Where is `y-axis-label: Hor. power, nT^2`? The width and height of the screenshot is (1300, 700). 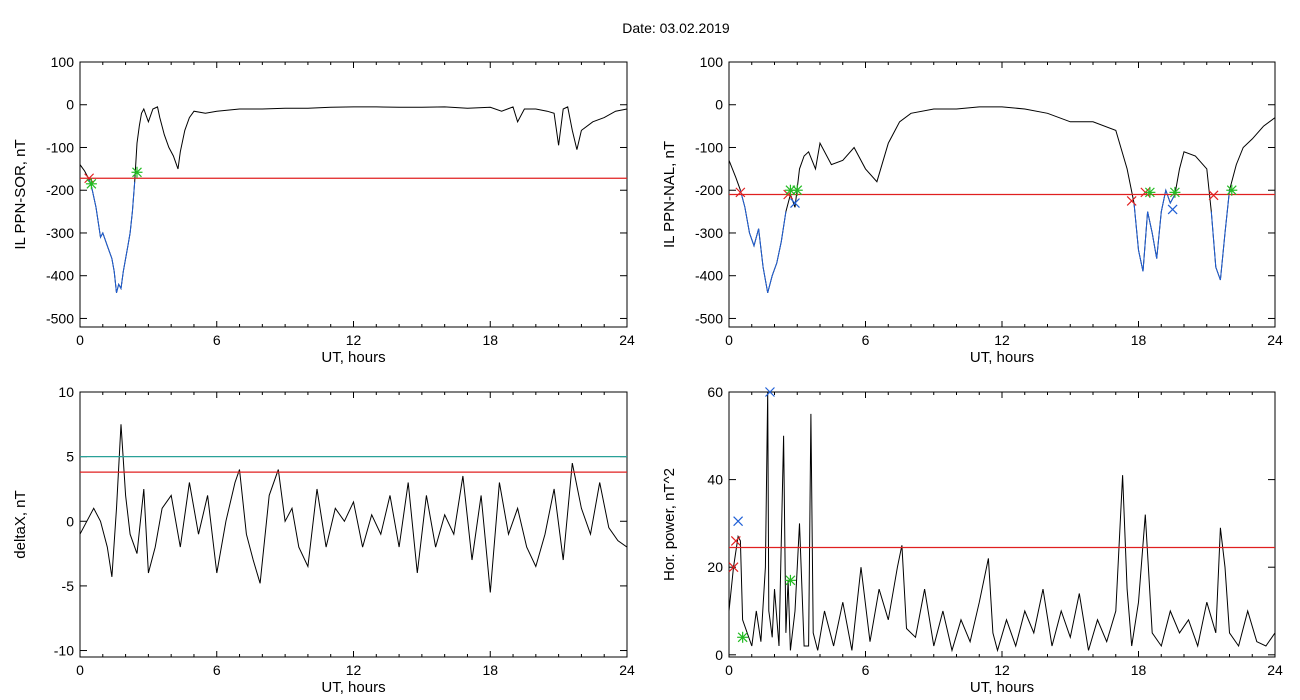
y-axis-label: Hor. power, nT^2 is located at coordinates (669, 524).